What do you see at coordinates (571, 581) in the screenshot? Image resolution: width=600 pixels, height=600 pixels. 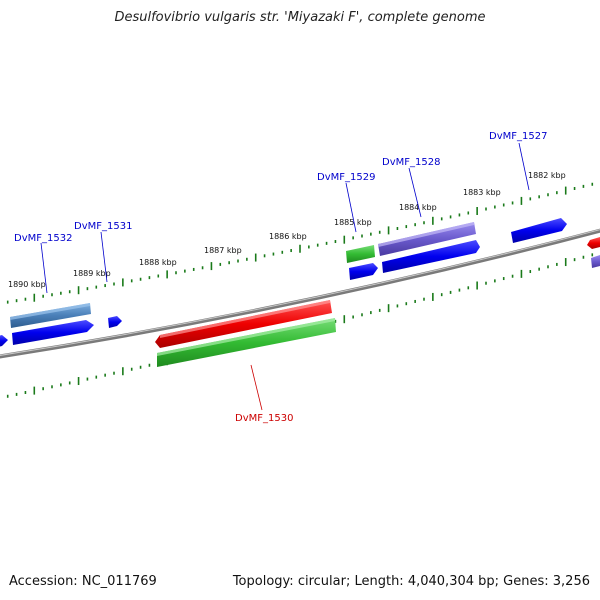 I see `genes-value: 3,256` at bounding box center [571, 581].